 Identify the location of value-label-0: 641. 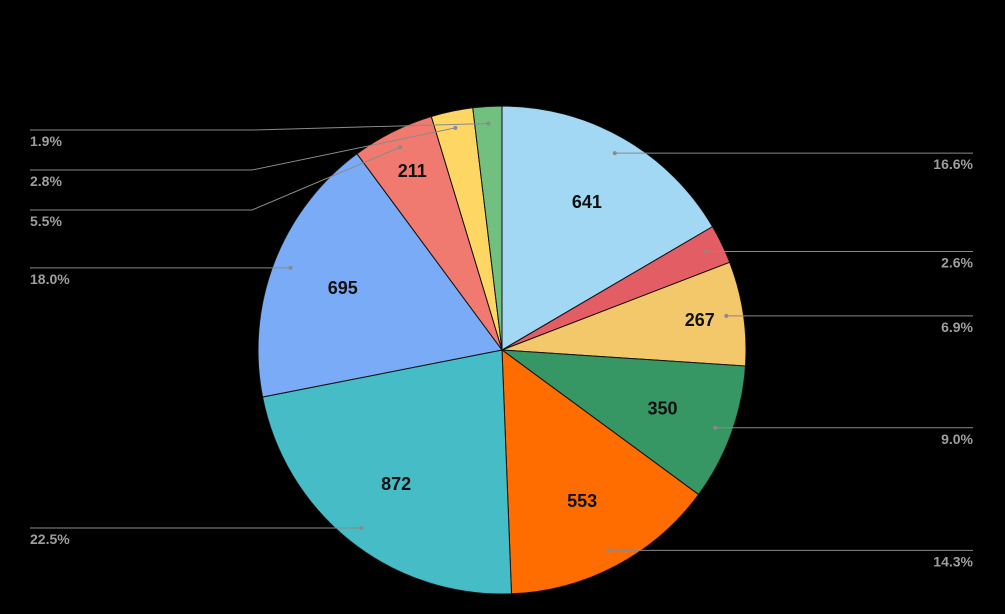
(587, 202).